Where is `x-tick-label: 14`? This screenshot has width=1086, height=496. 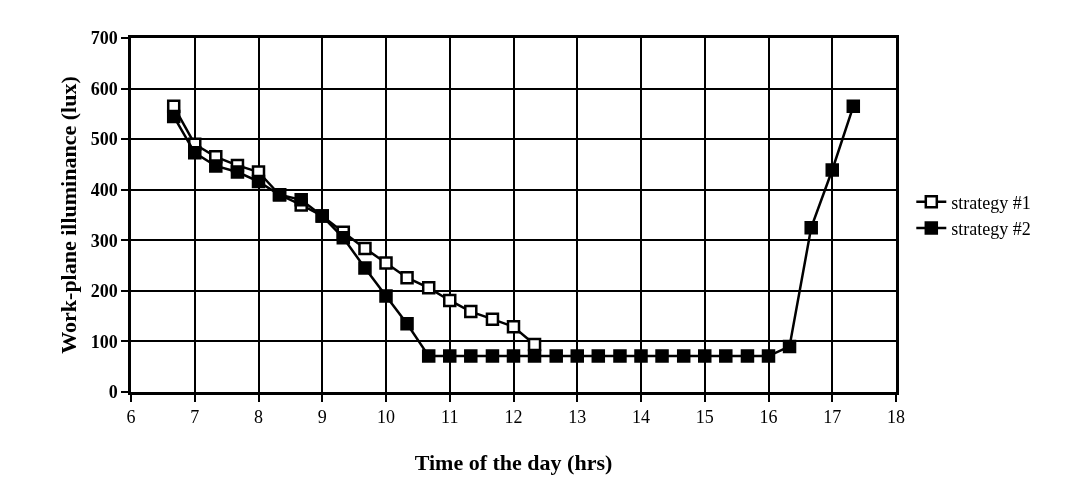
x-tick-label: 14 is located at coordinates (641, 417).